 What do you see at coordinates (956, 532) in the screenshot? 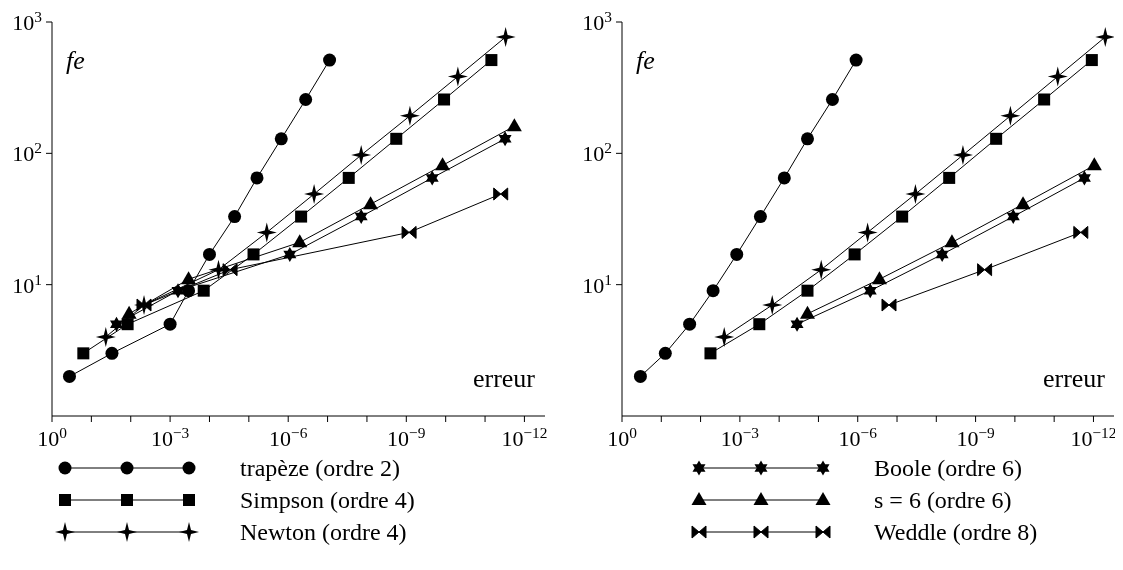
I see `legend-label: Weddle (ordre 8)` at bounding box center [956, 532].